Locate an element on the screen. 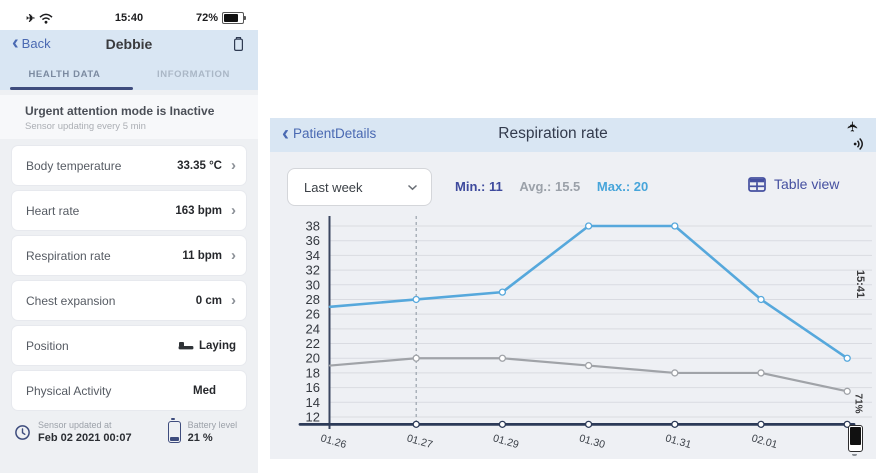  stat-min: Min.: 11 is located at coordinates (479, 186).